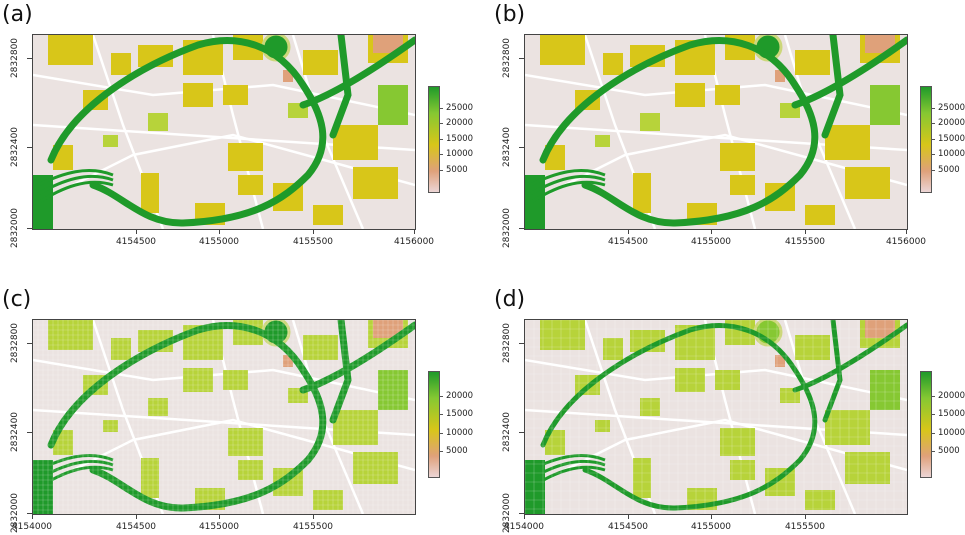 The image size is (965, 535). What do you see at coordinates (711, 242) in the screenshot?
I see `x-tick-label: 4155000` at bounding box center [711, 242].